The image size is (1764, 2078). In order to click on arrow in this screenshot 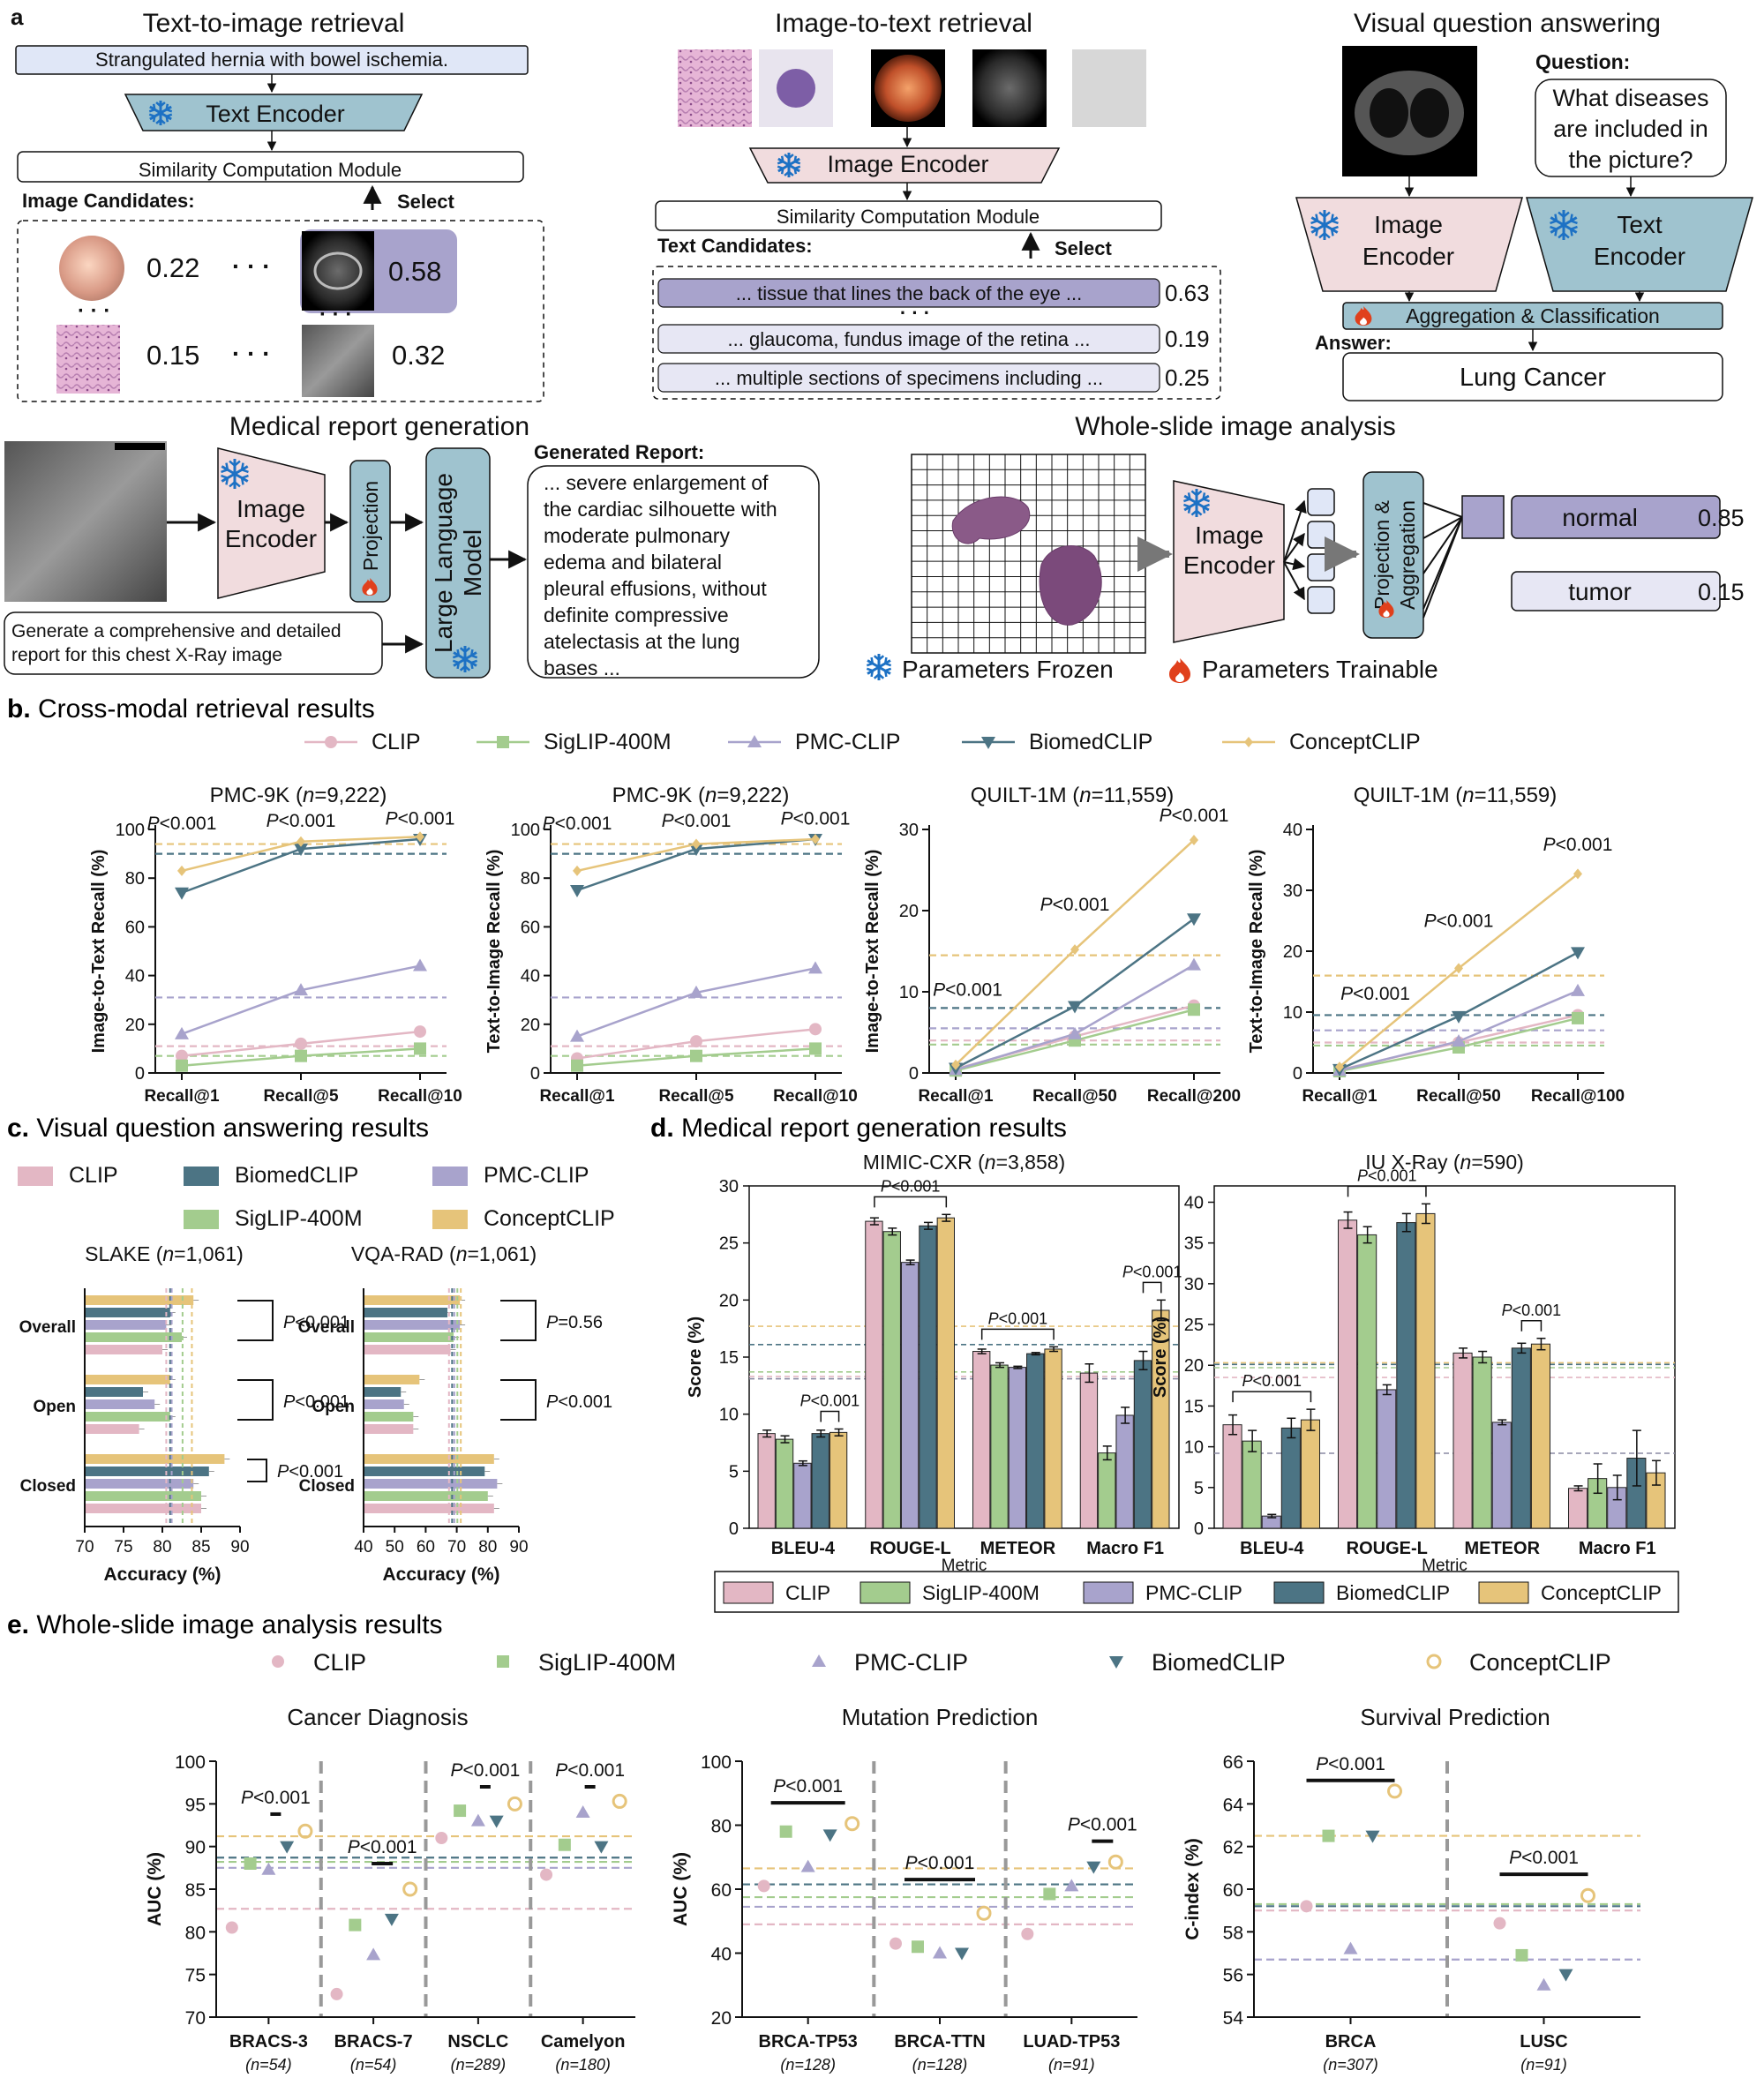, I will do `click(1294, 564)`.